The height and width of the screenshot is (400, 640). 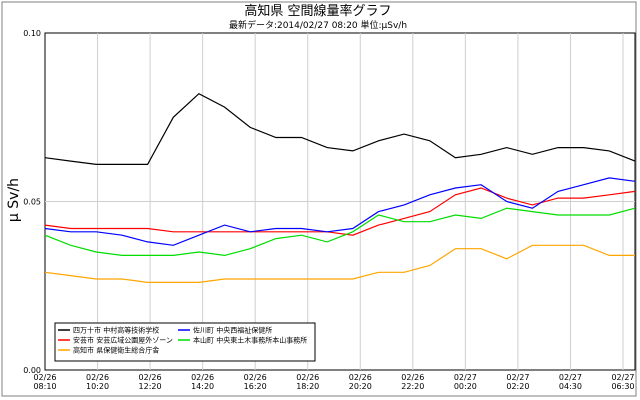 What do you see at coordinates (14, 200) in the screenshot?
I see `y-axis-label: μ Sv/h` at bounding box center [14, 200].